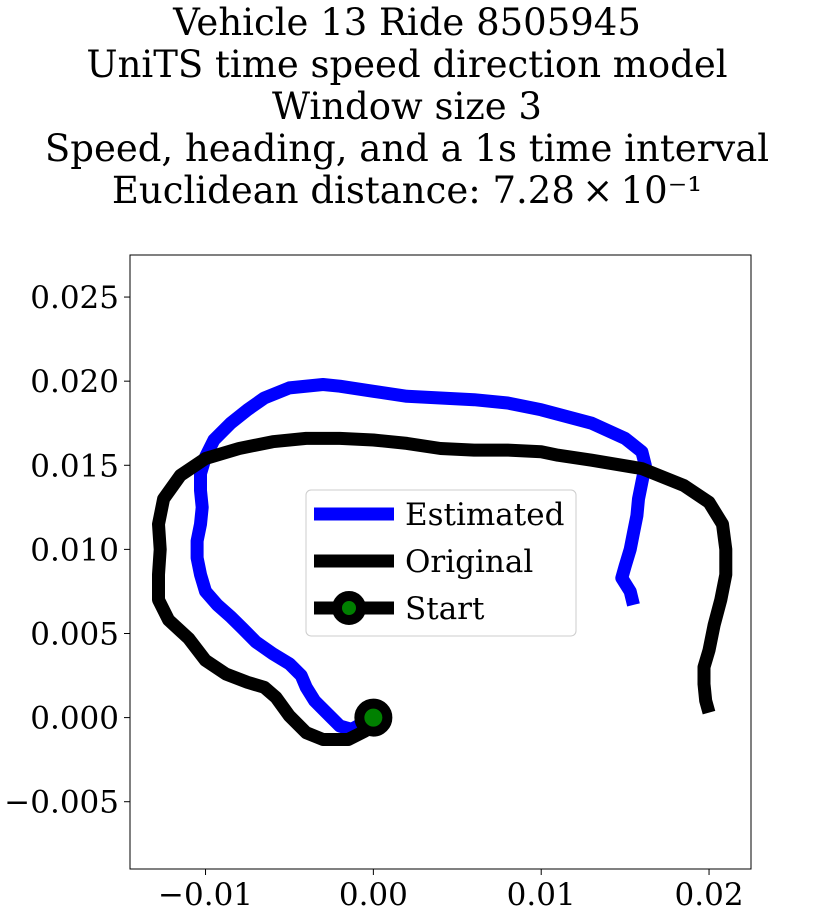  I want to click on x-tick-label: 0.01, so click(541, 895).